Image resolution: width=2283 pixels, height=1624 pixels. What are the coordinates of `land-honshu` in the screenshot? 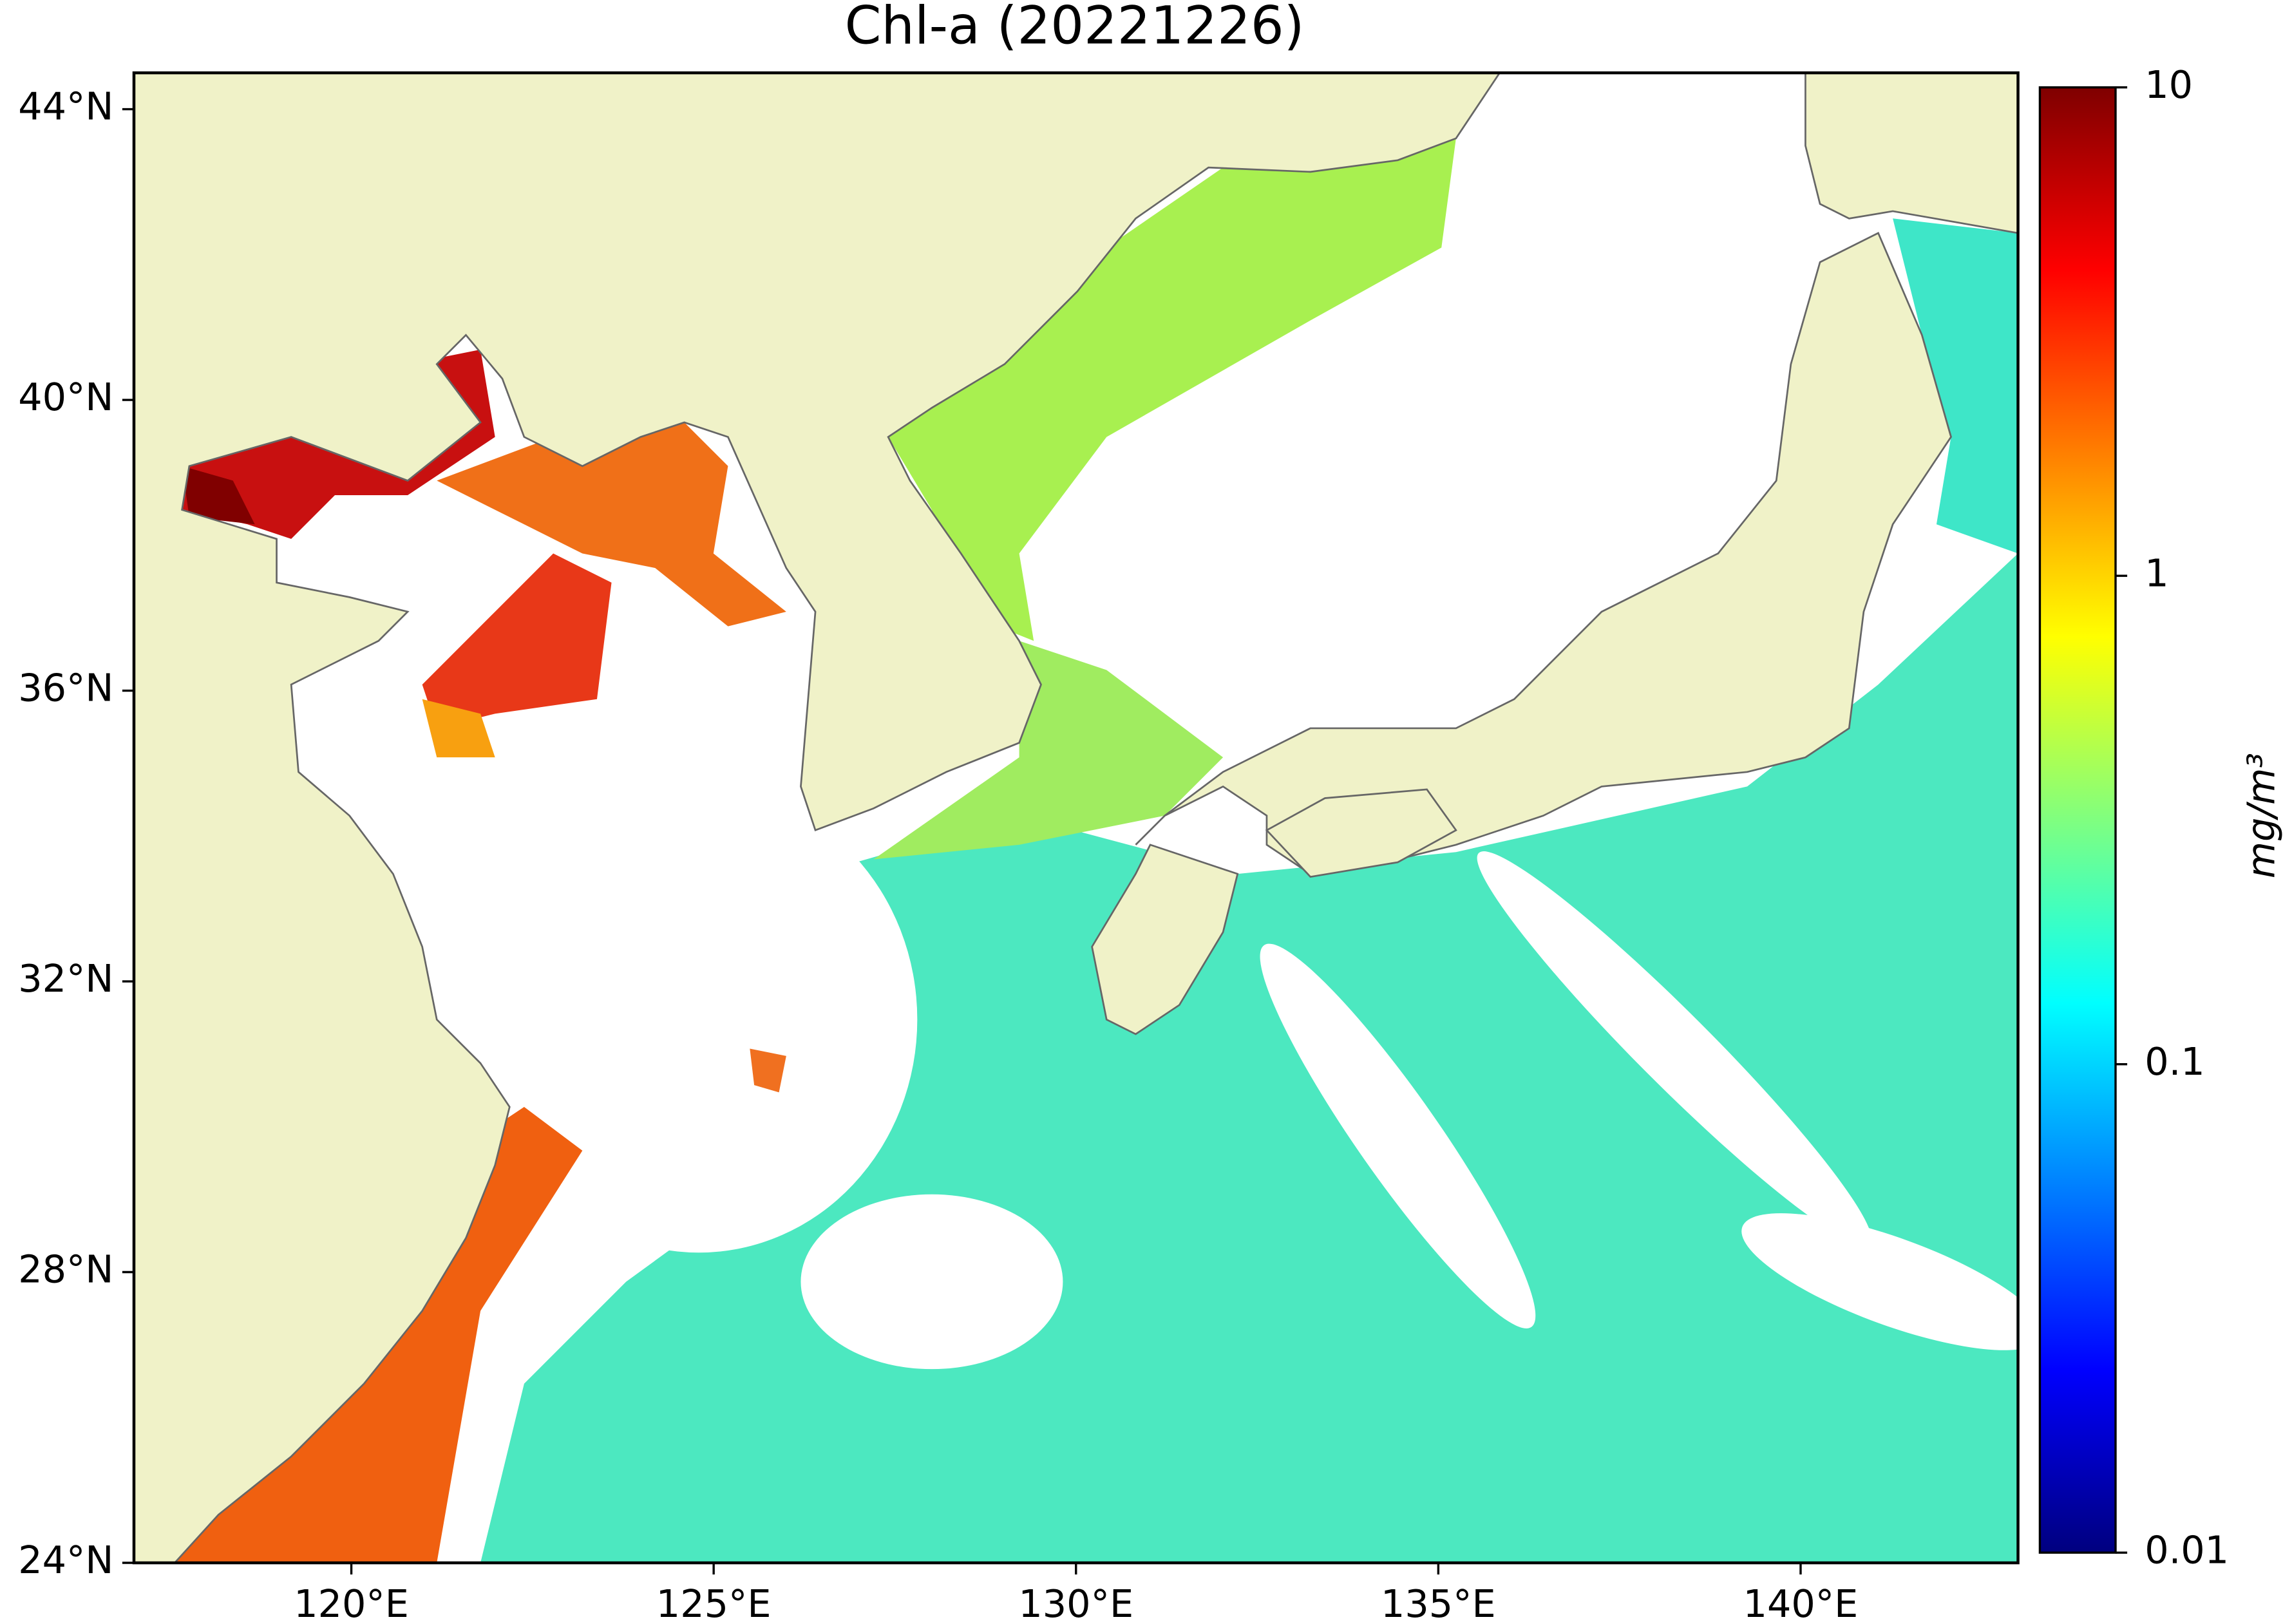 It's located at (1544, 554).